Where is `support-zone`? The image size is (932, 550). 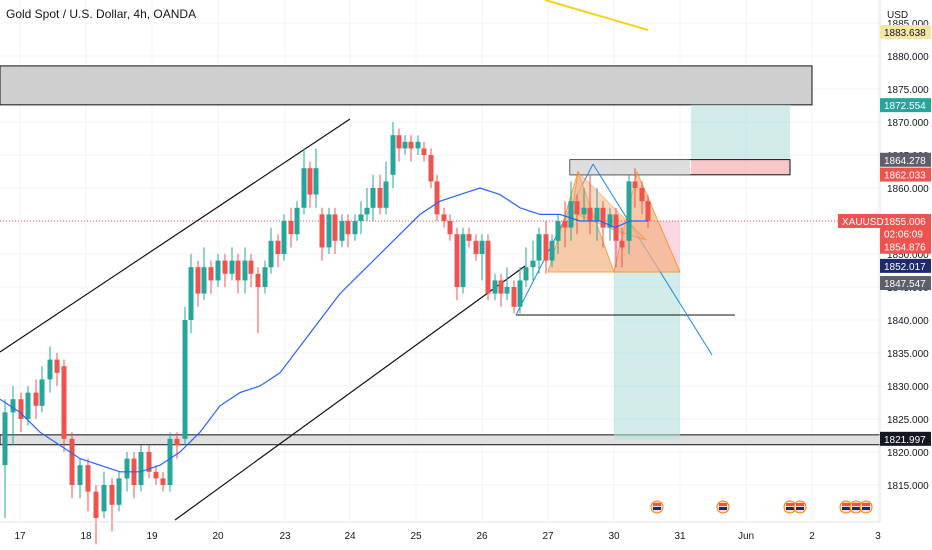 support-zone is located at coordinates (440, 440).